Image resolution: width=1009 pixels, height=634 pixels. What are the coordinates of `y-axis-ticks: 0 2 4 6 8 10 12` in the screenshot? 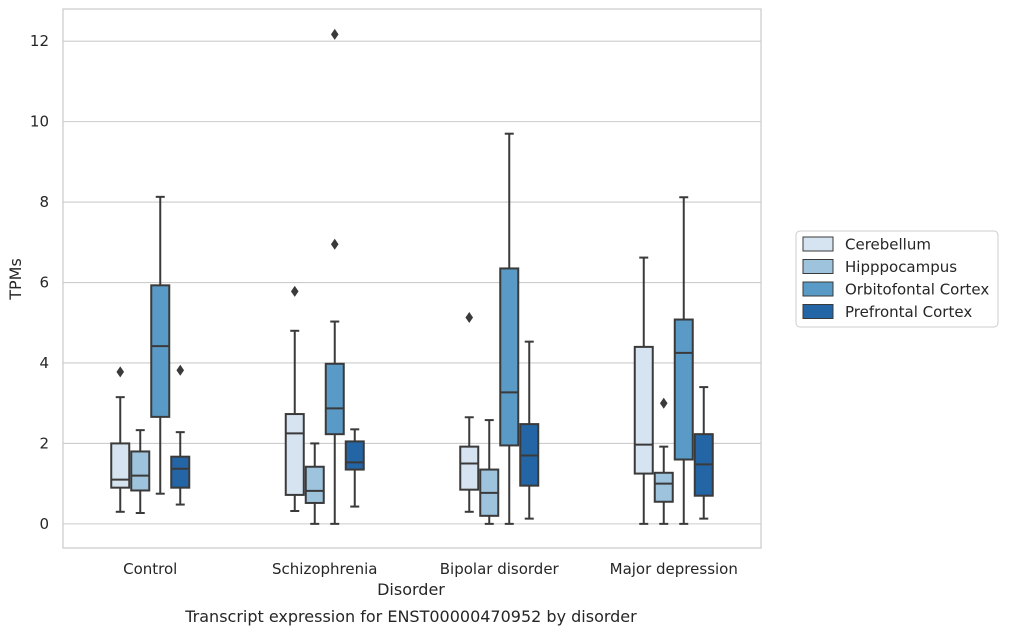 It's located at (39, 282).